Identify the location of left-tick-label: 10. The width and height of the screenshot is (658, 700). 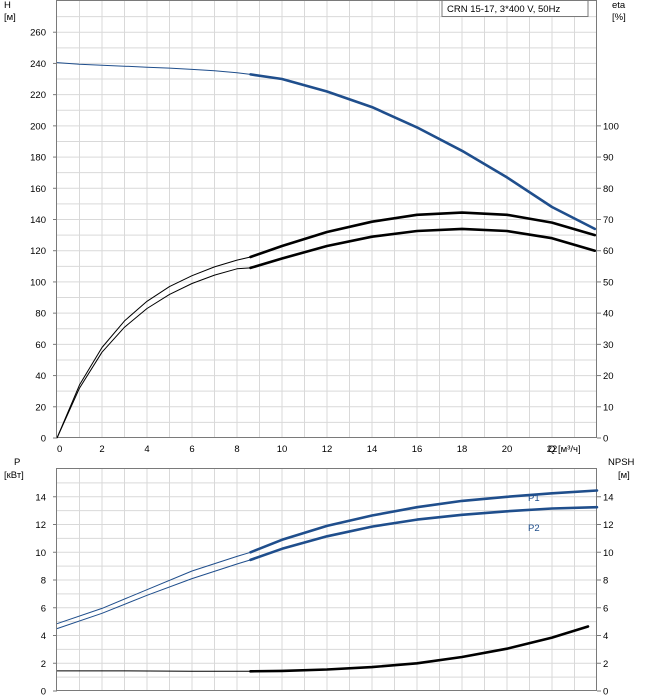
(40, 553).